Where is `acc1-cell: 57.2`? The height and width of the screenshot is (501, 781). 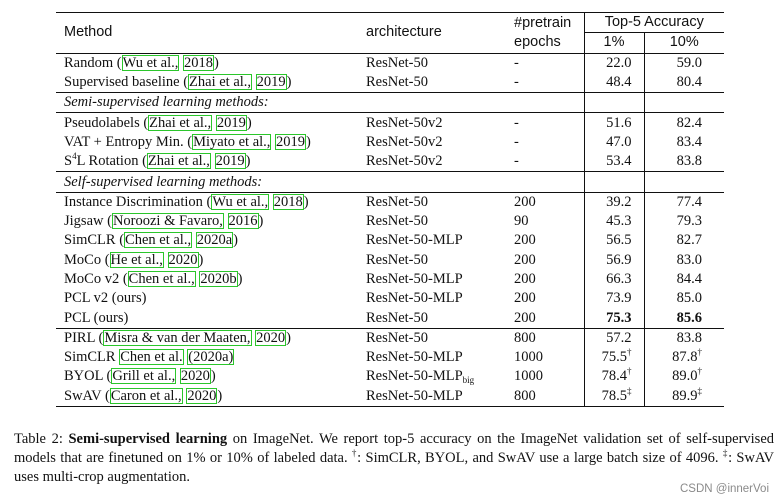
acc1-cell: 57.2 is located at coordinates (613, 338).